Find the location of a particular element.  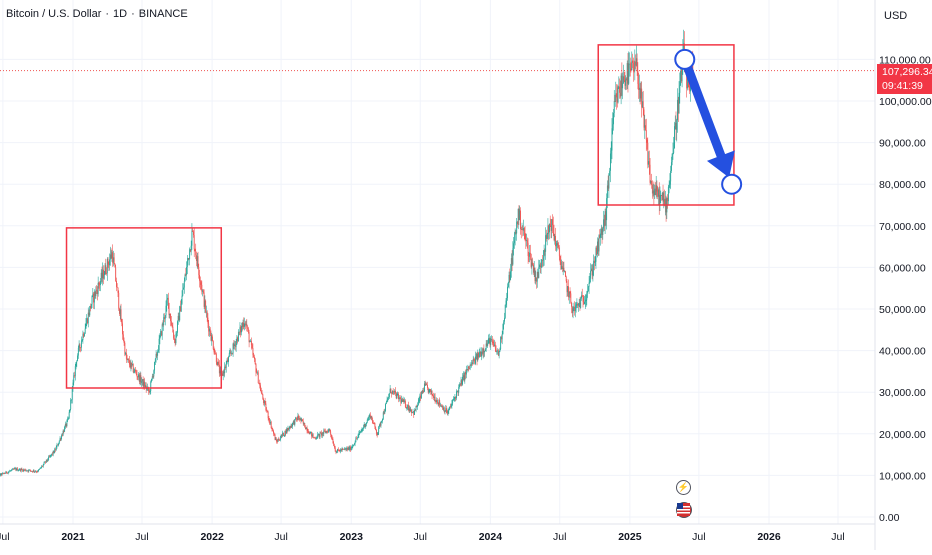

last-price-value: 107,296.34 is located at coordinates (907, 72).